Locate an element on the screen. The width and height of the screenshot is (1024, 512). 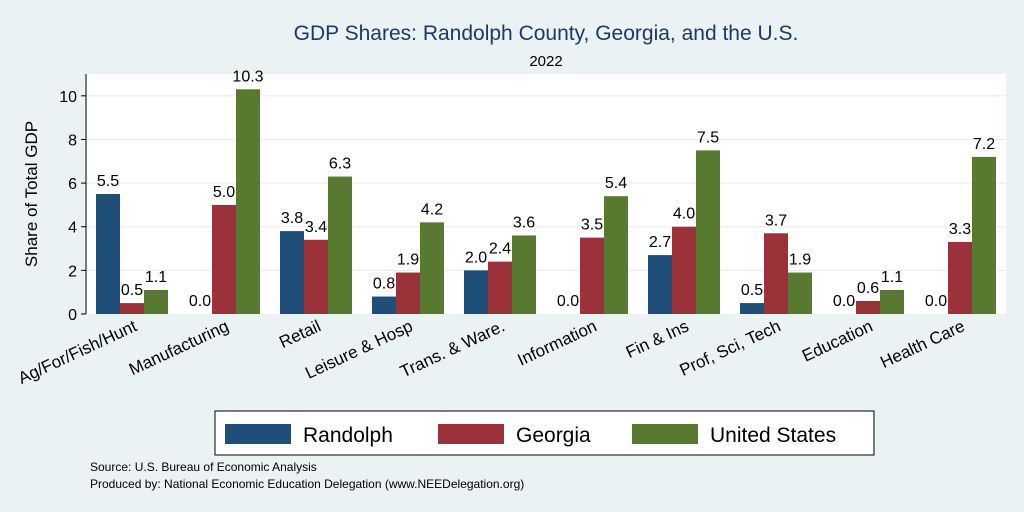
y-tick-label: 4 is located at coordinates (72, 228).